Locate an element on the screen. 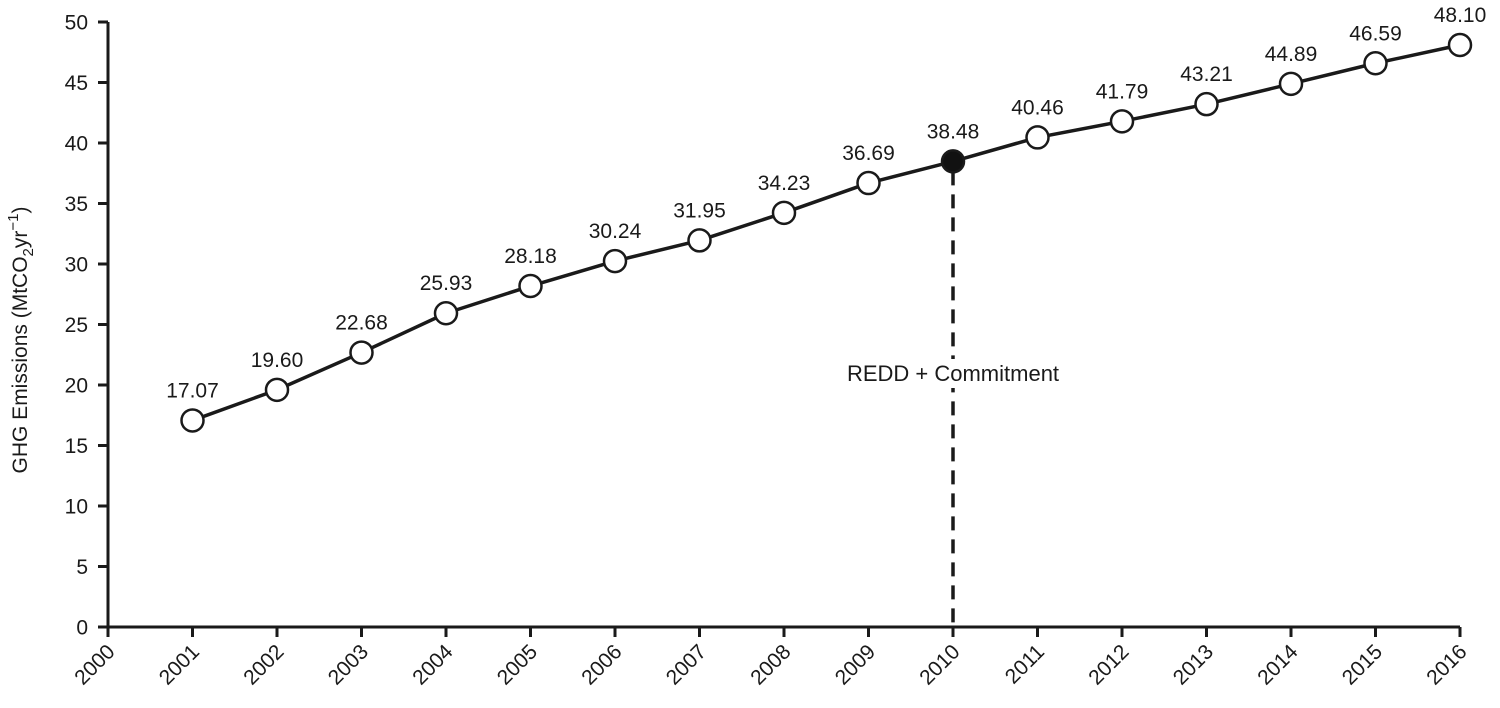 The height and width of the screenshot is (708, 1500). data-label: 40.46 is located at coordinates (1037, 107).